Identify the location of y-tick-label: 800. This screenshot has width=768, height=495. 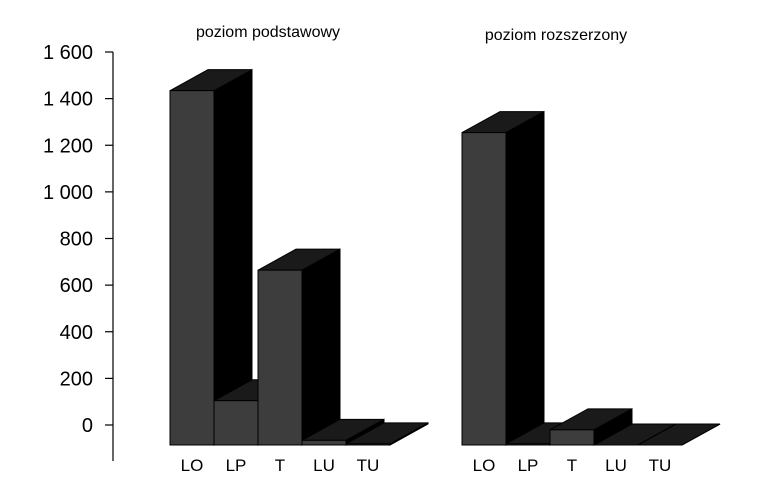
(76, 240).